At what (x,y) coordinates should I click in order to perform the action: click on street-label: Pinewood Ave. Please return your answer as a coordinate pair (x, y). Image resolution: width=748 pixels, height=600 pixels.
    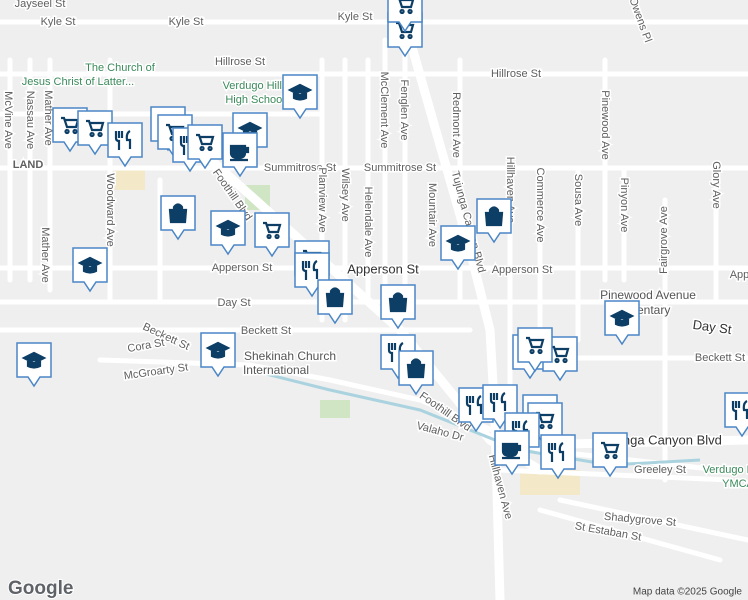
    Looking at the image, I should click on (605, 125).